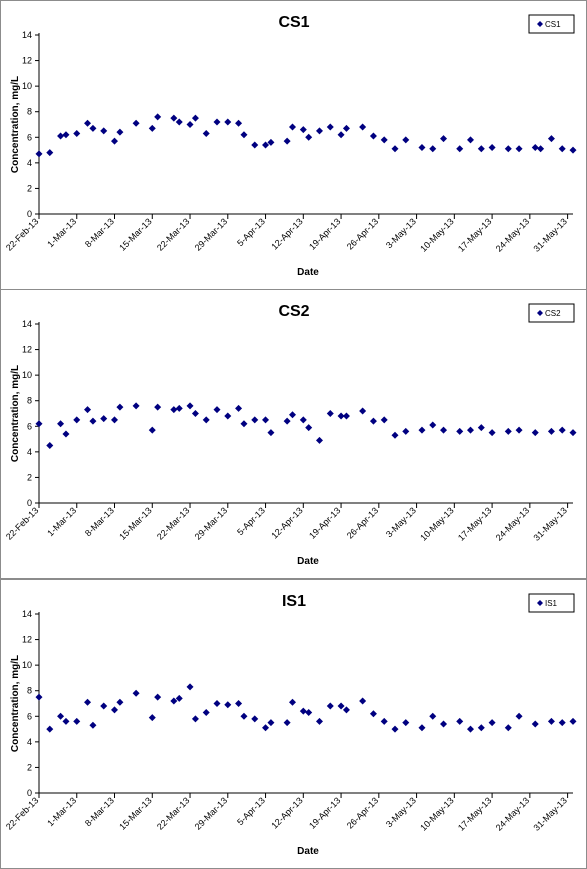  Describe the element at coordinates (27, 61) in the screenshot. I see `y-tick-label: 12` at that location.